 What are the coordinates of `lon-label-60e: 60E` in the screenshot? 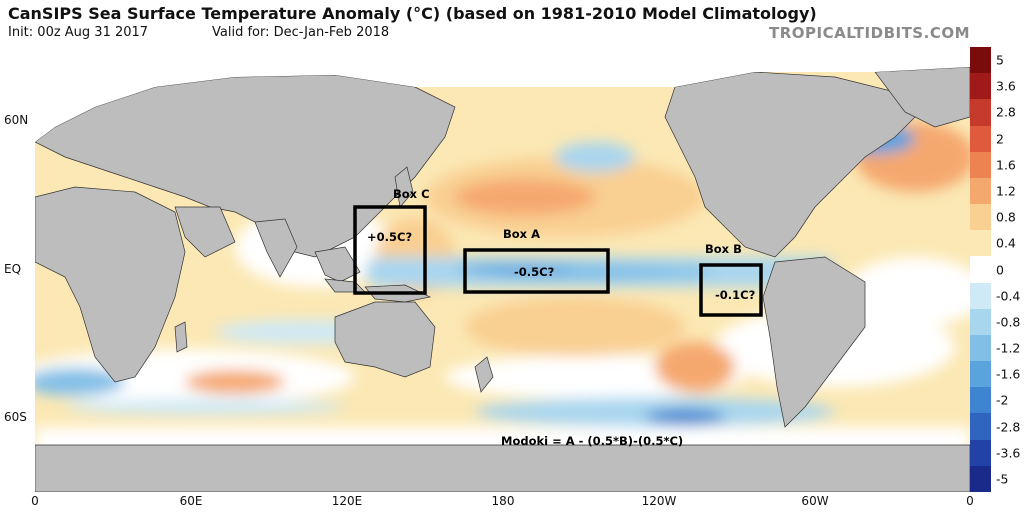 It's located at (191, 501).